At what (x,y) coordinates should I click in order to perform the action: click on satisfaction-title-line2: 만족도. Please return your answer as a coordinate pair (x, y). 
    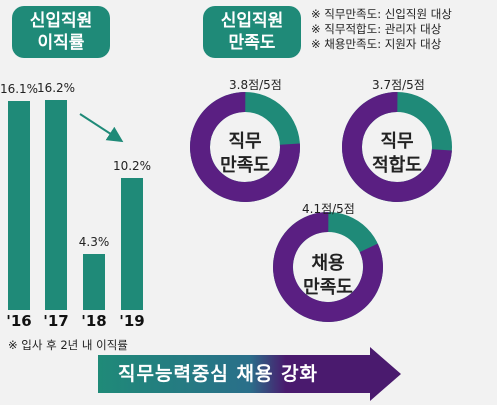
    Looking at the image, I should click on (252, 43).